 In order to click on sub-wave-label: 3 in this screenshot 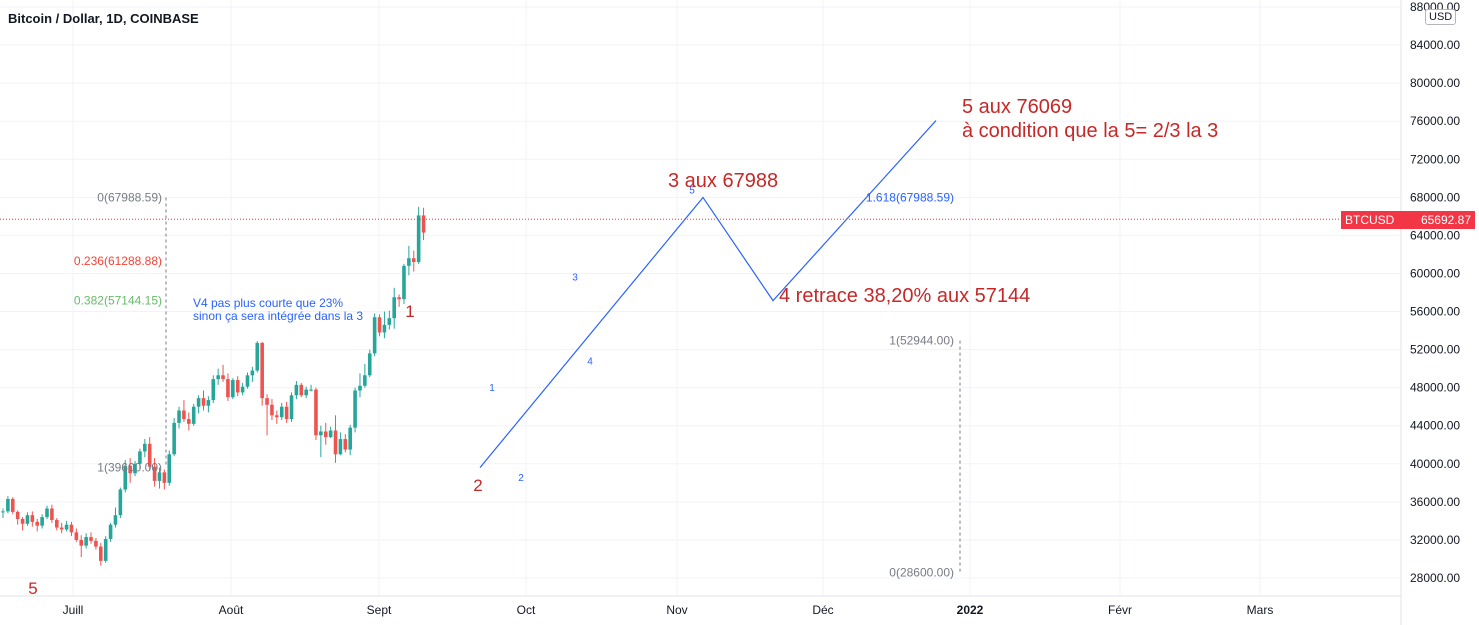, I will do `click(575, 278)`.